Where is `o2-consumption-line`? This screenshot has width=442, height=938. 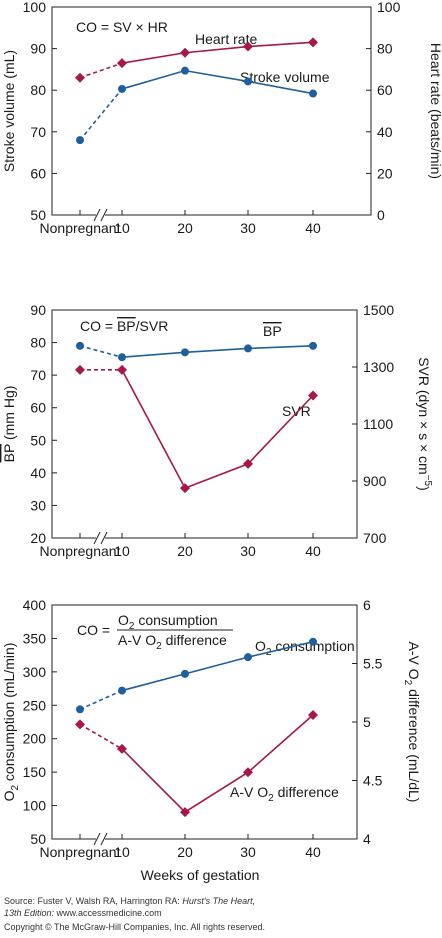 o2-consumption-line is located at coordinates (217, 666).